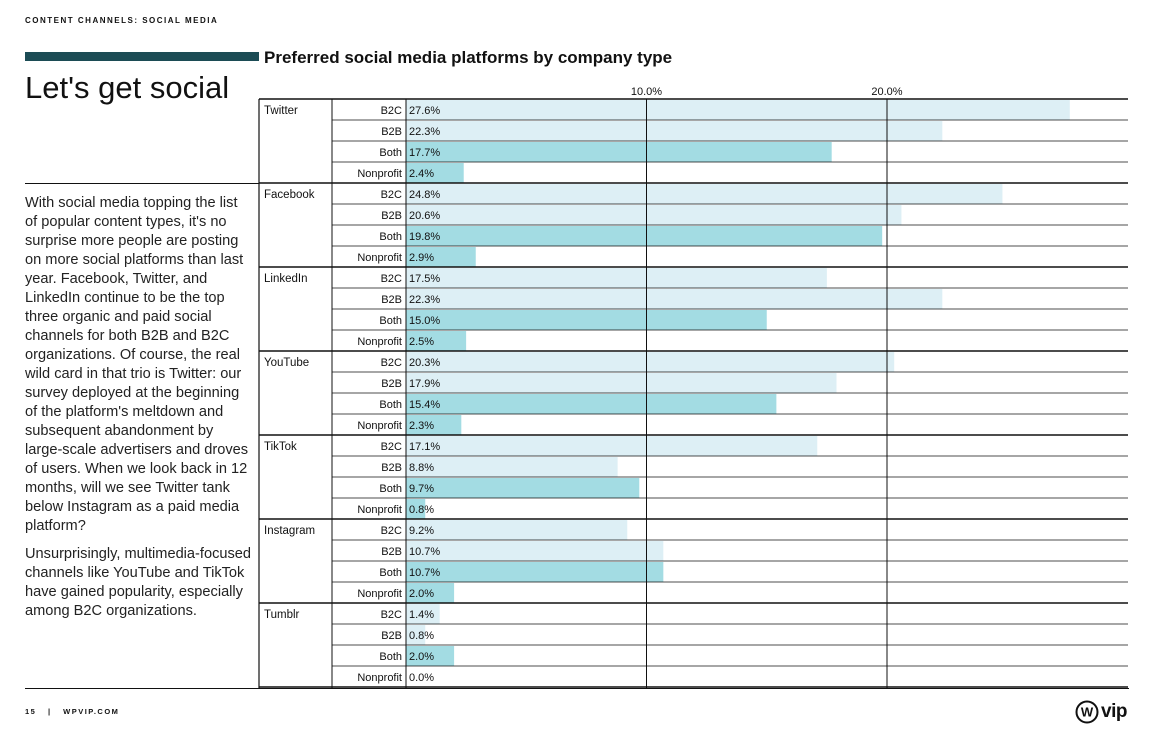 This screenshot has width=1167, height=745. I want to click on svg-text: W, so click(1087, 712).